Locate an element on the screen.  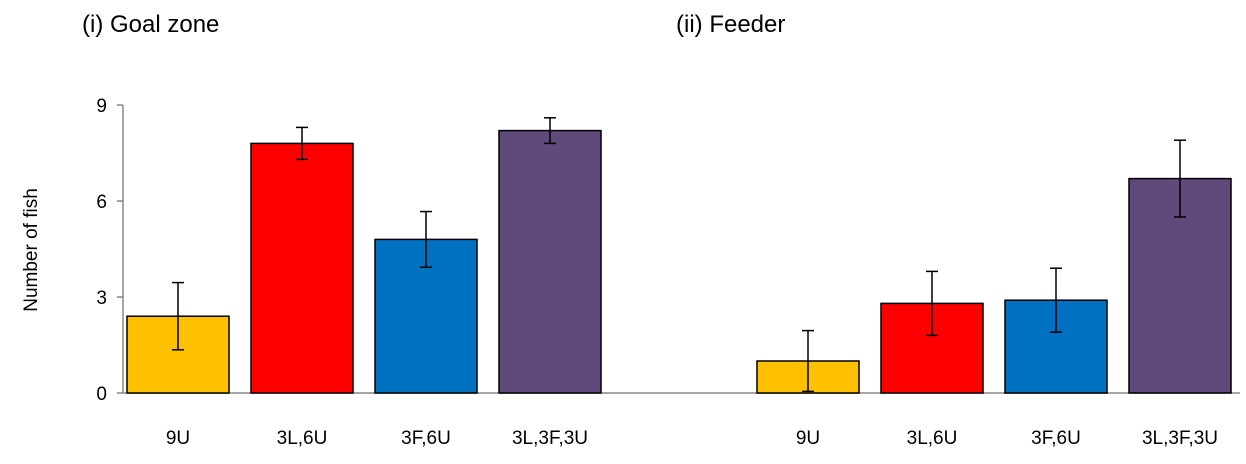
y-tick-label: 9 is located at coordinates (101, 106).